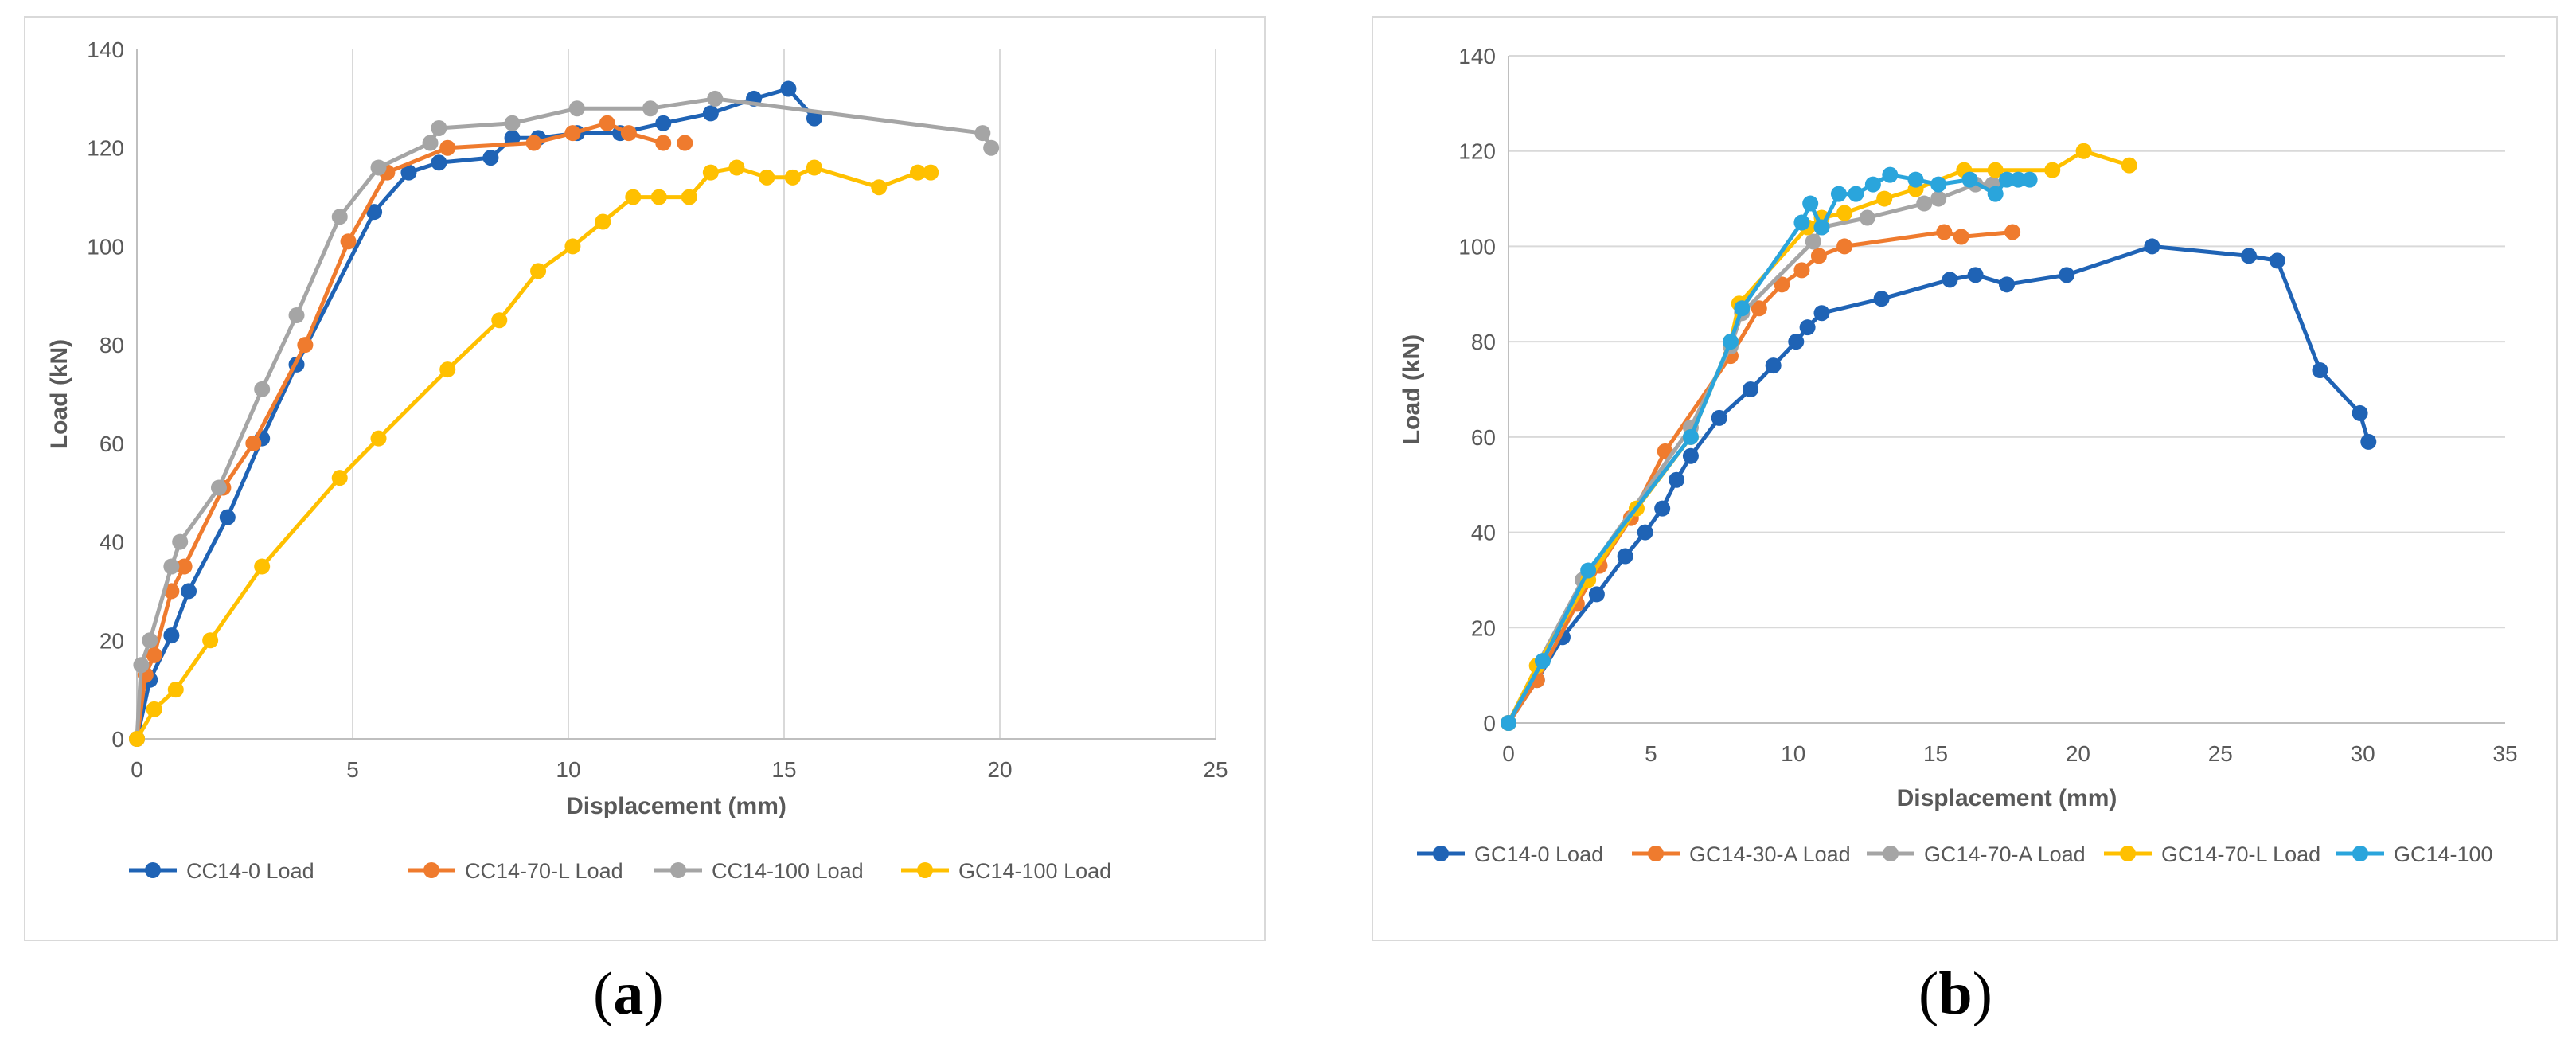  I want to click on panel-caption-a: (a), so click(628, 994).